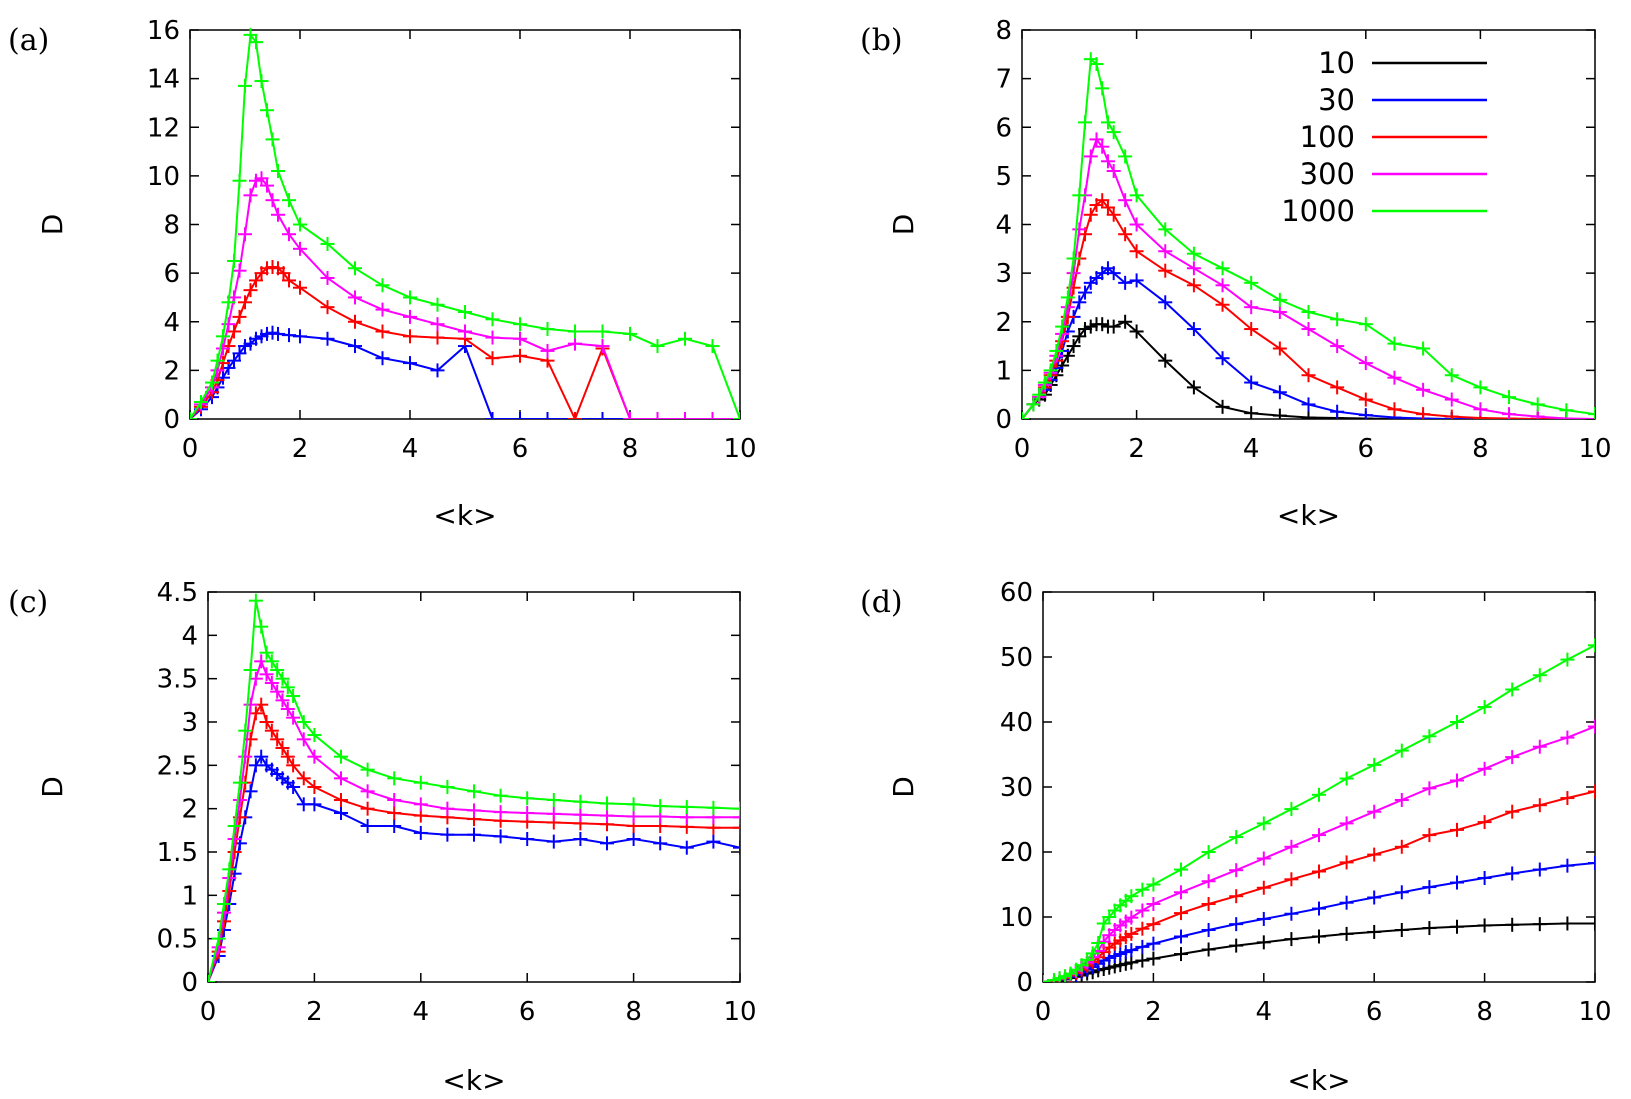 The width and height of the screenshot is (1631, 1099). What do you see at coordinates (1003, 420) in the screenshot?
I see `y-tick-label: 0` at bounding box center [1003, 420].